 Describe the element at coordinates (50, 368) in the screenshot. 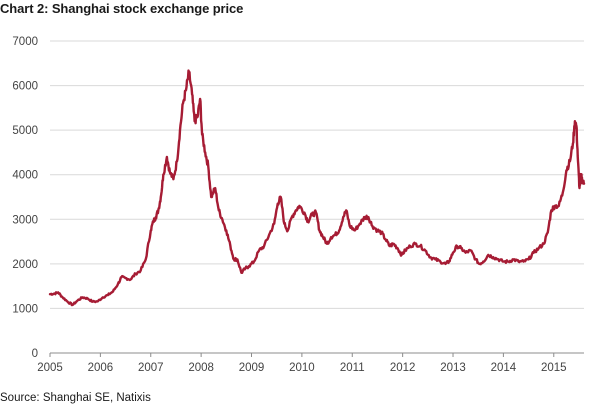

I see `x-tick-label-2005: 2005` at that location.